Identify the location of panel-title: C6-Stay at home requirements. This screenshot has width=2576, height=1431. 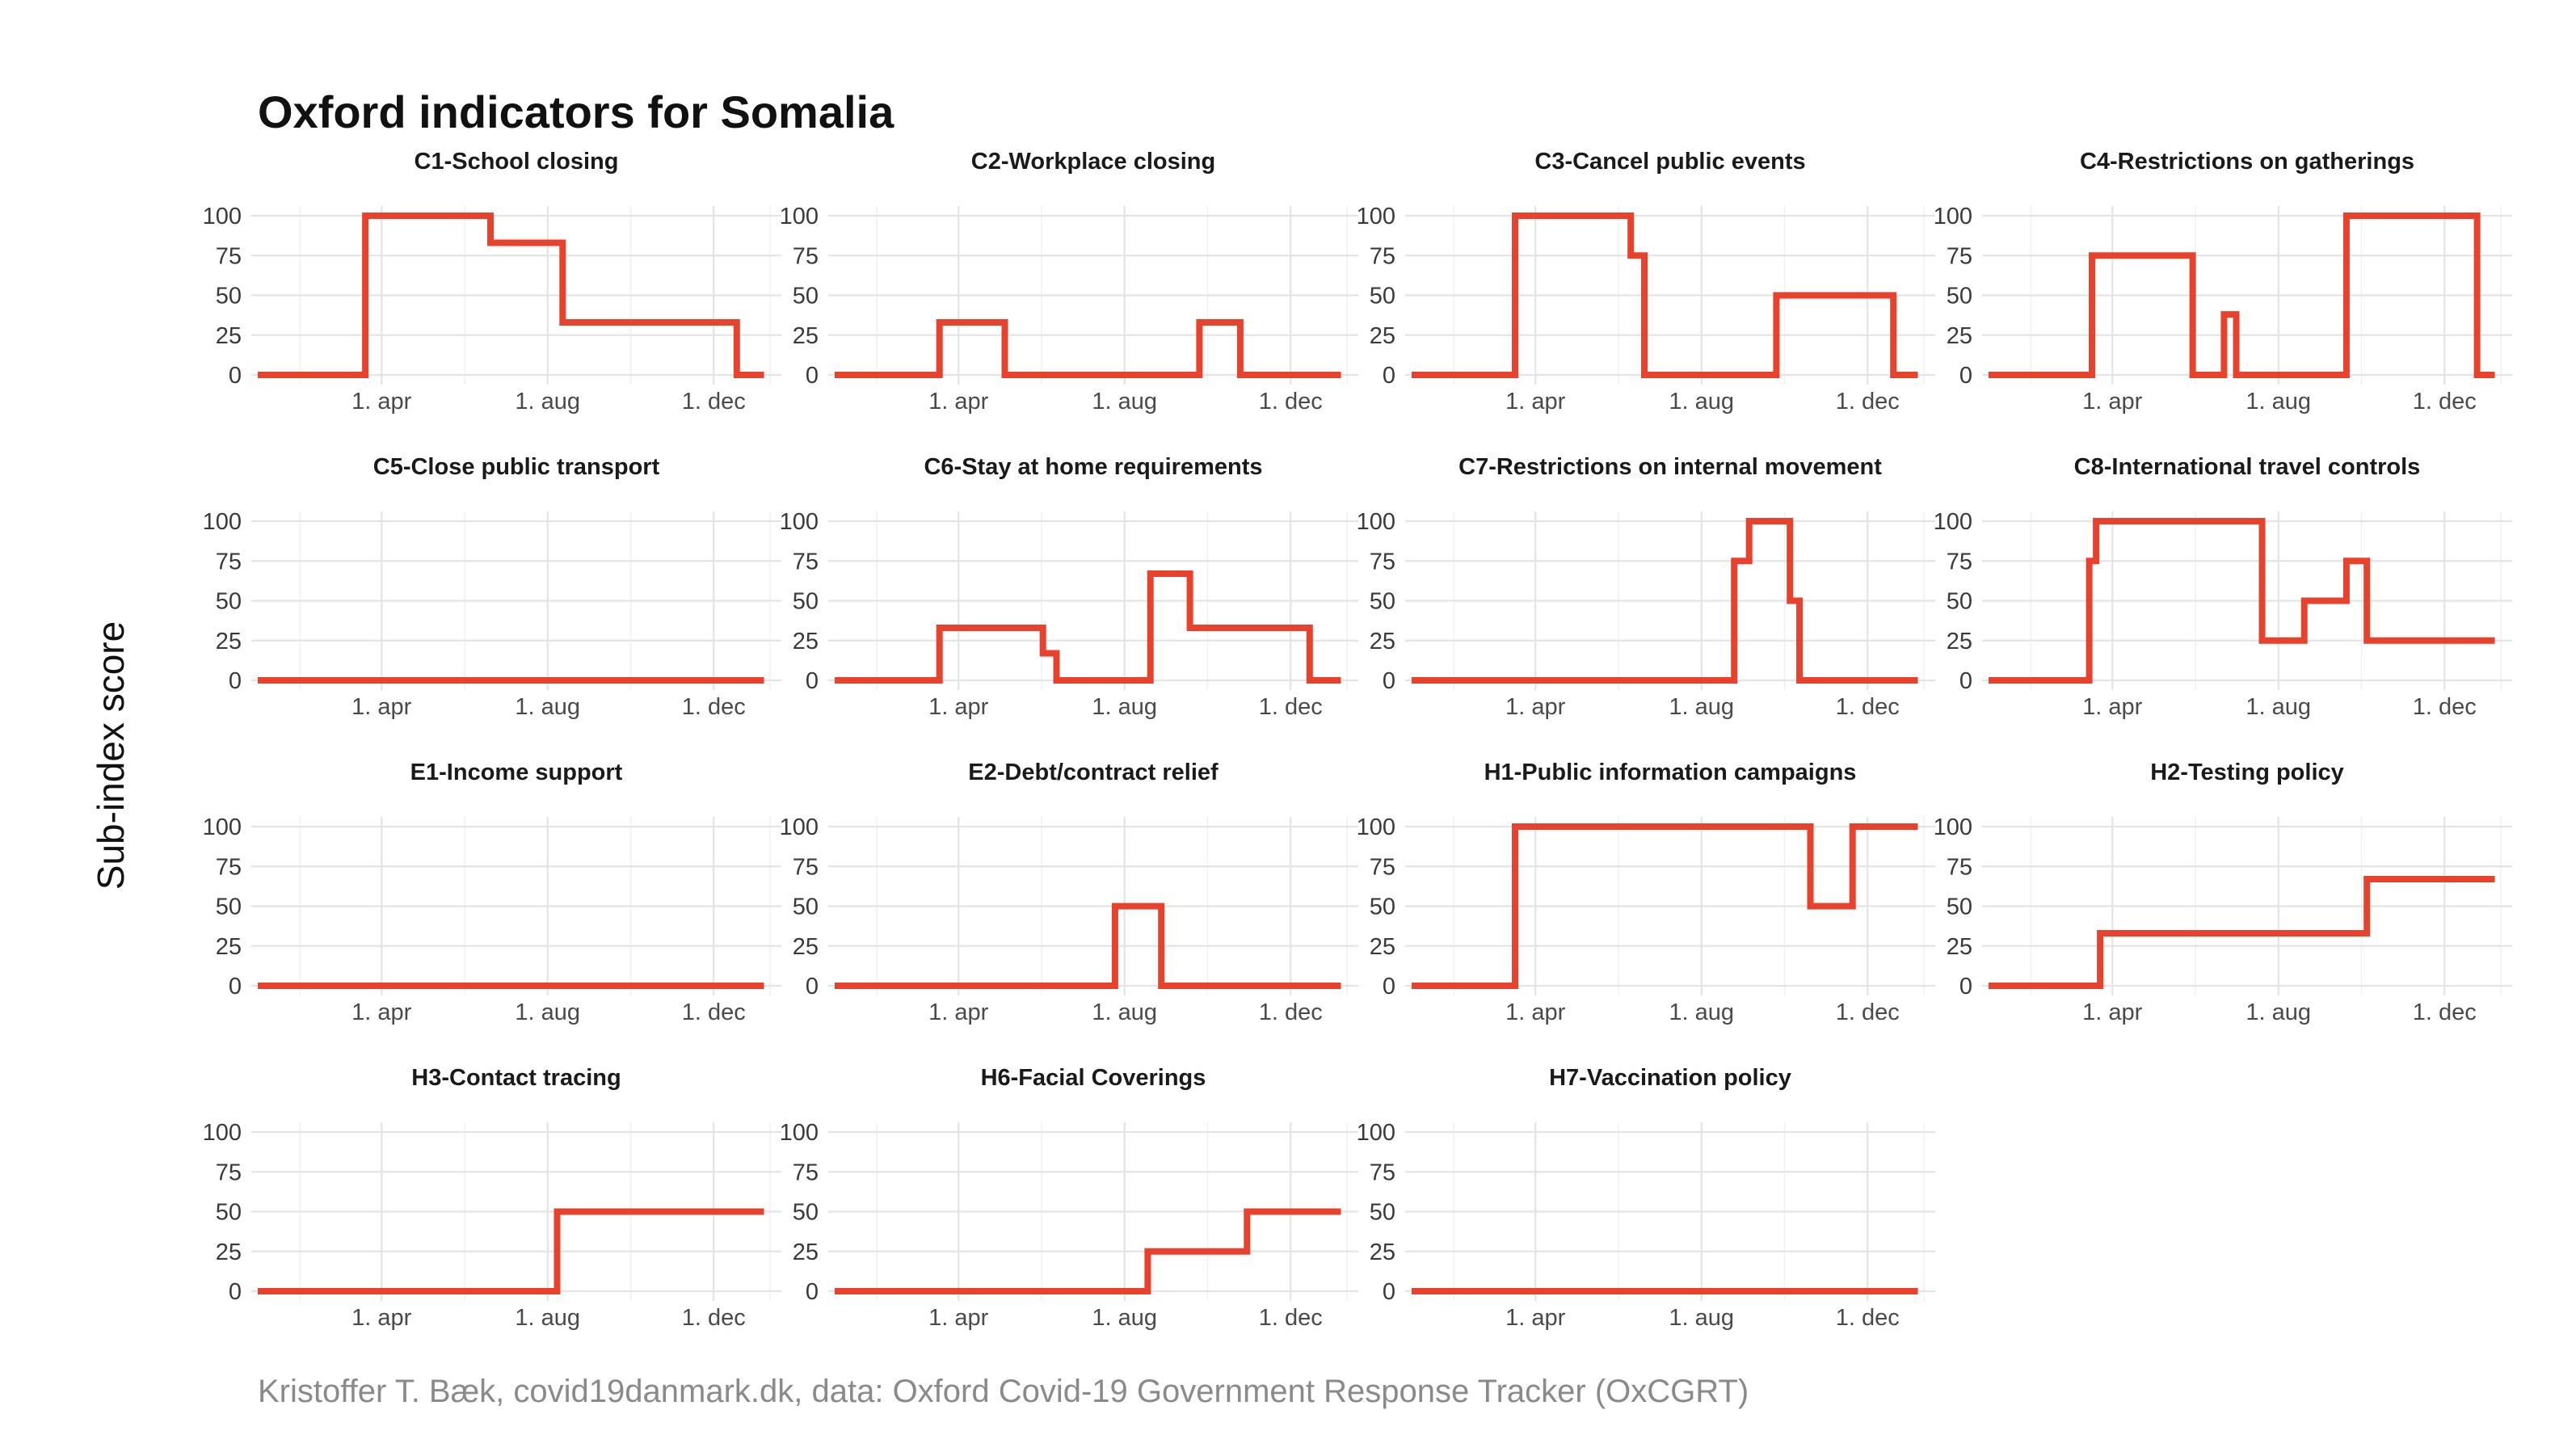
(1093, 467).